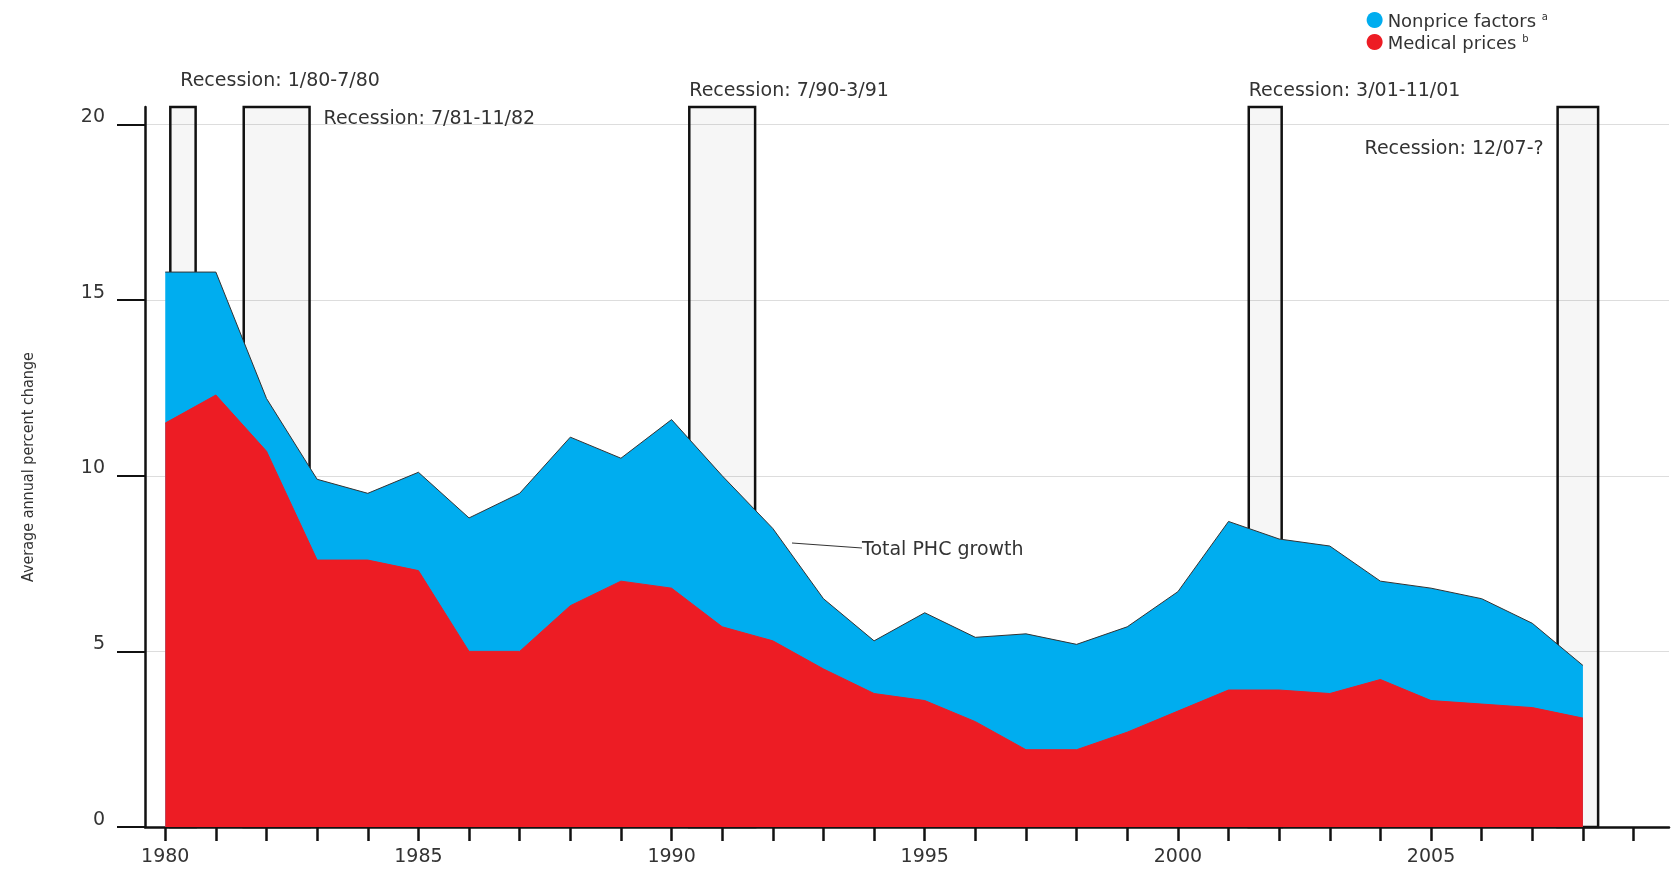 The width and height of the screenshot is (1673, 884). Describe the element at coordinates (671, 854) in the screenshot. I see `x-tick-label: 1990` at that location.